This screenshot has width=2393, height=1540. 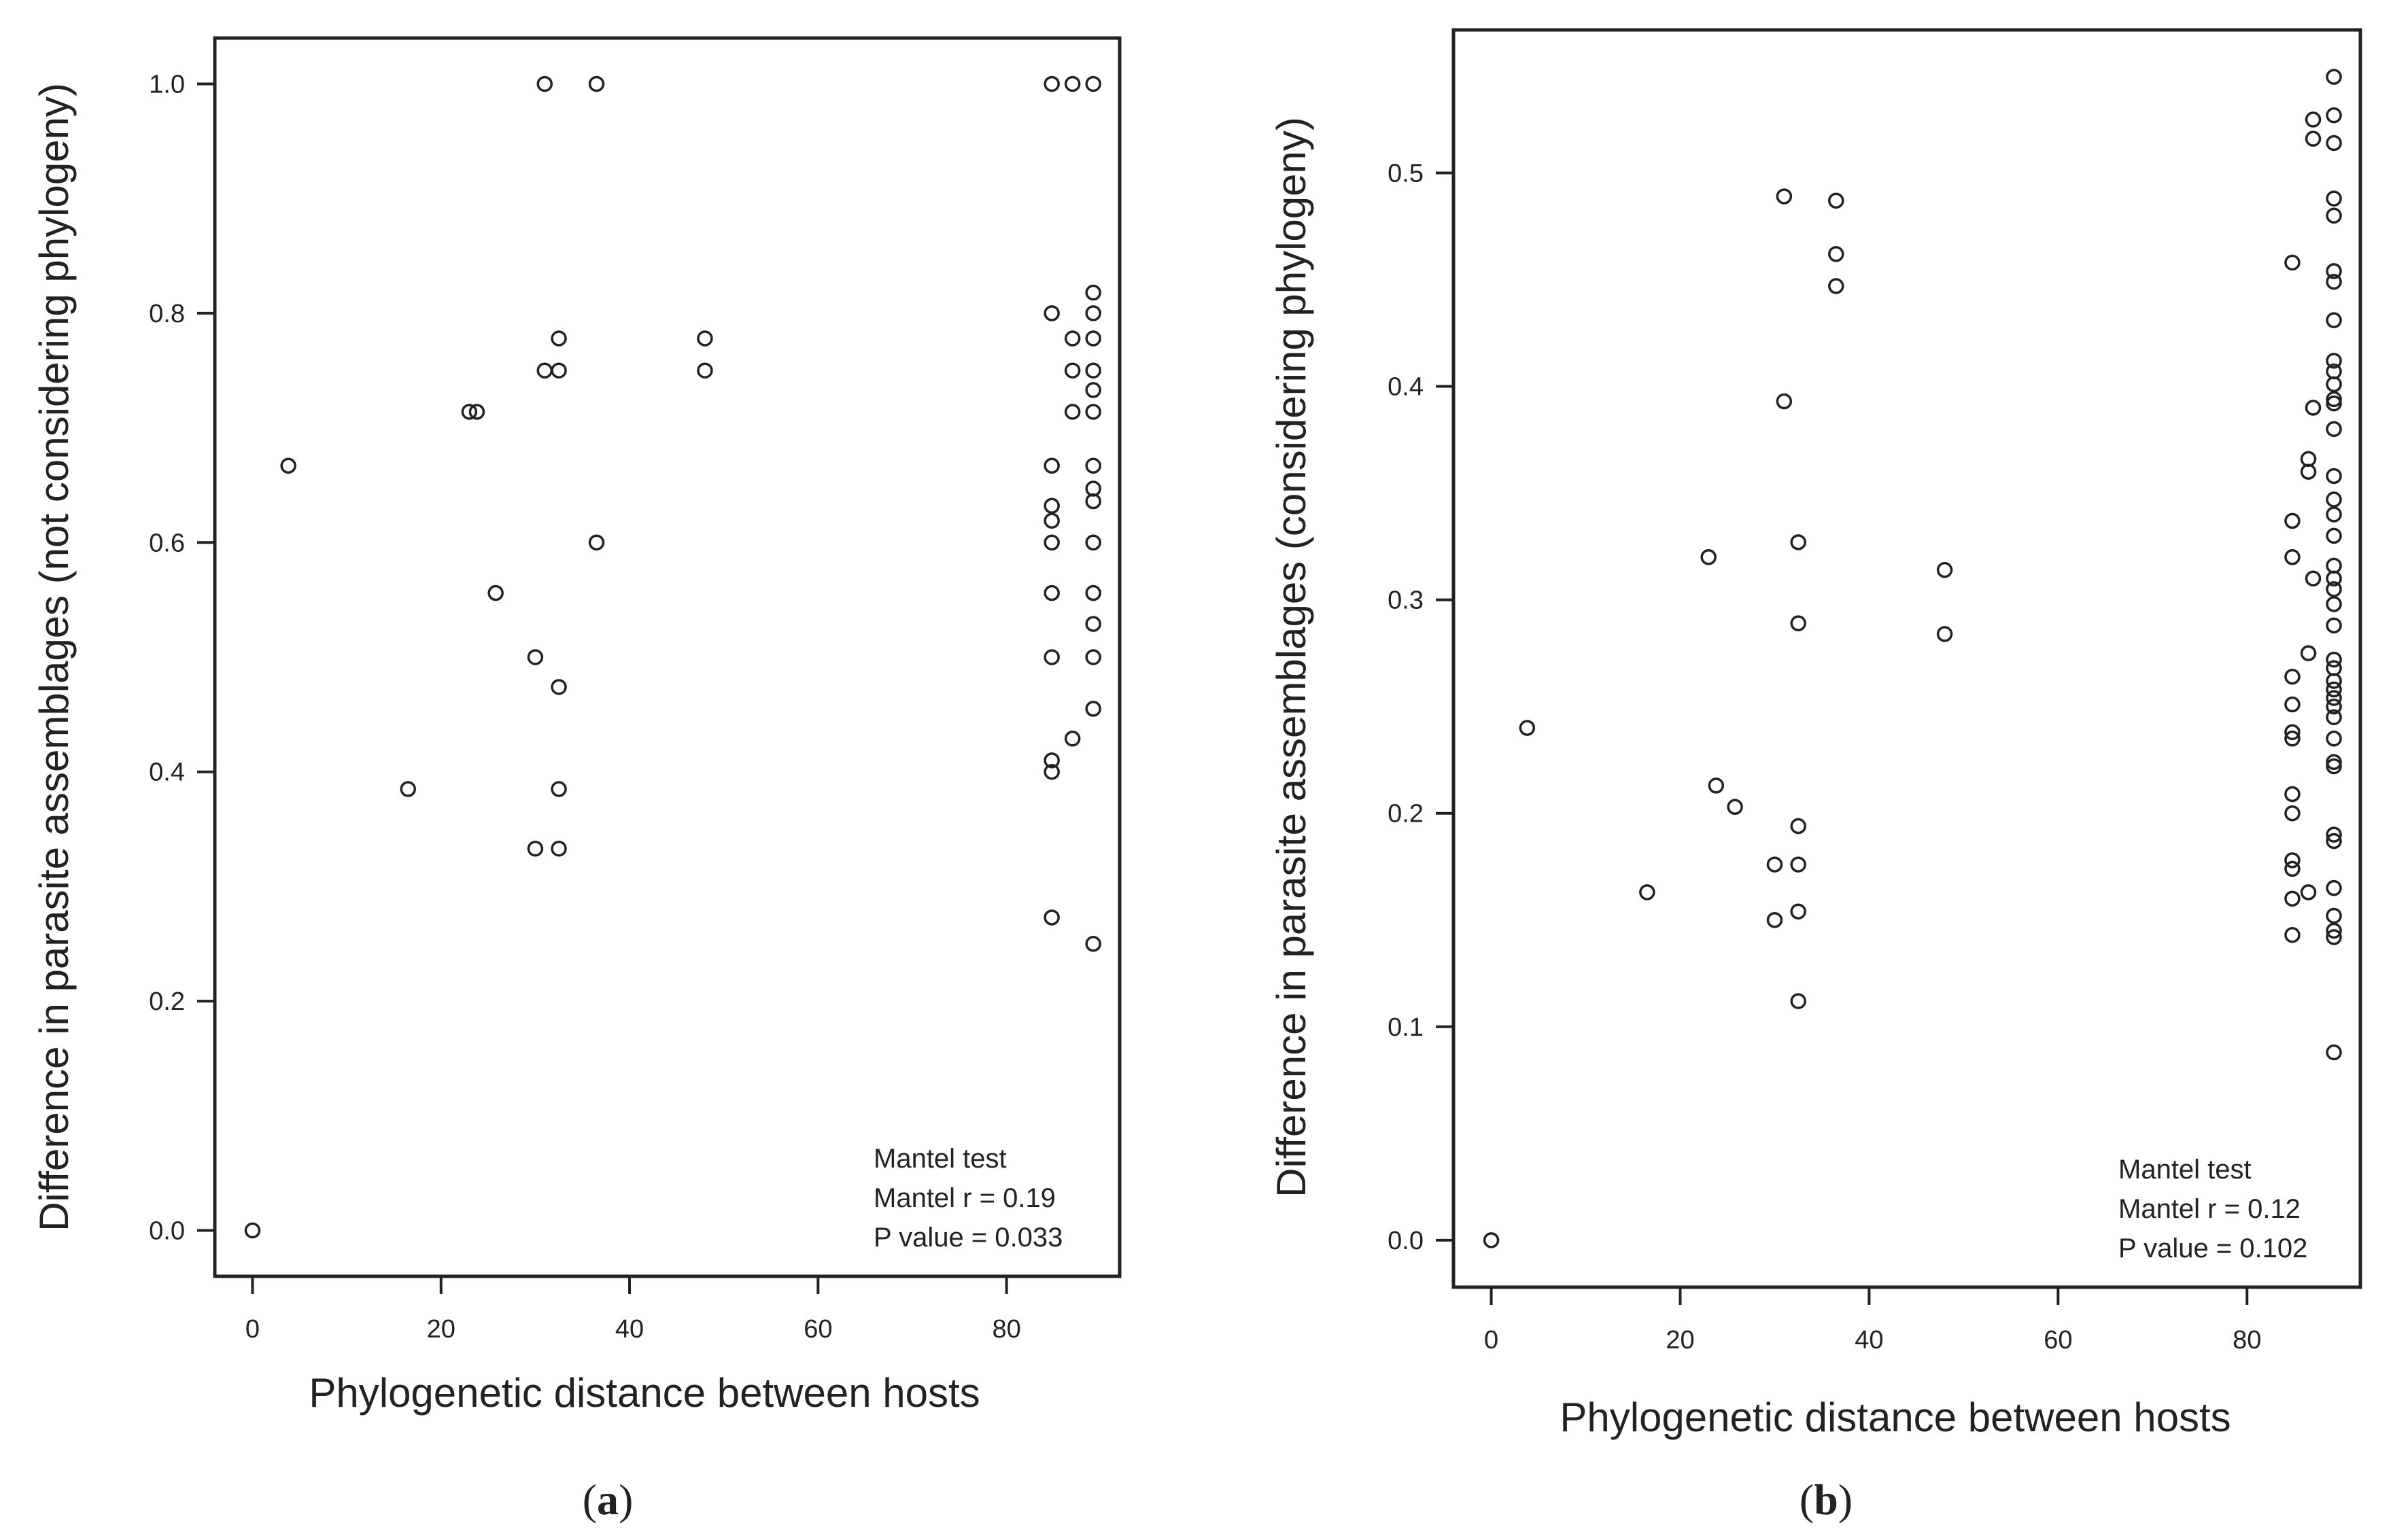 I want to click on y-tick-label-b-1: 0.1, so click(x=1406, y=1028).